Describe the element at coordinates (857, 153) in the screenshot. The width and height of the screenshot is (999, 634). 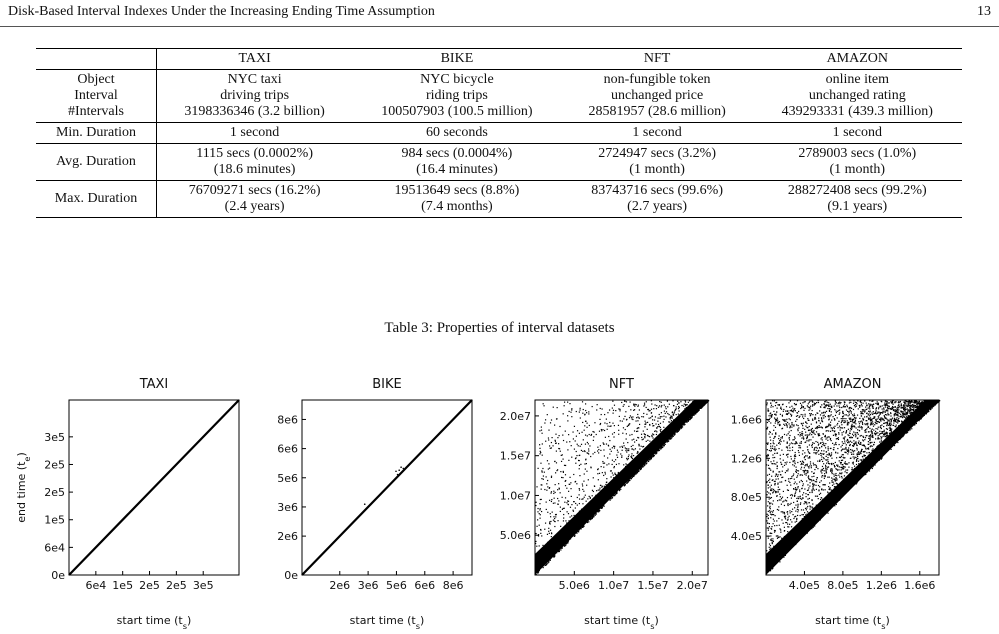
I see `cell-line: 2789003 secs (1.0%)` at that location.